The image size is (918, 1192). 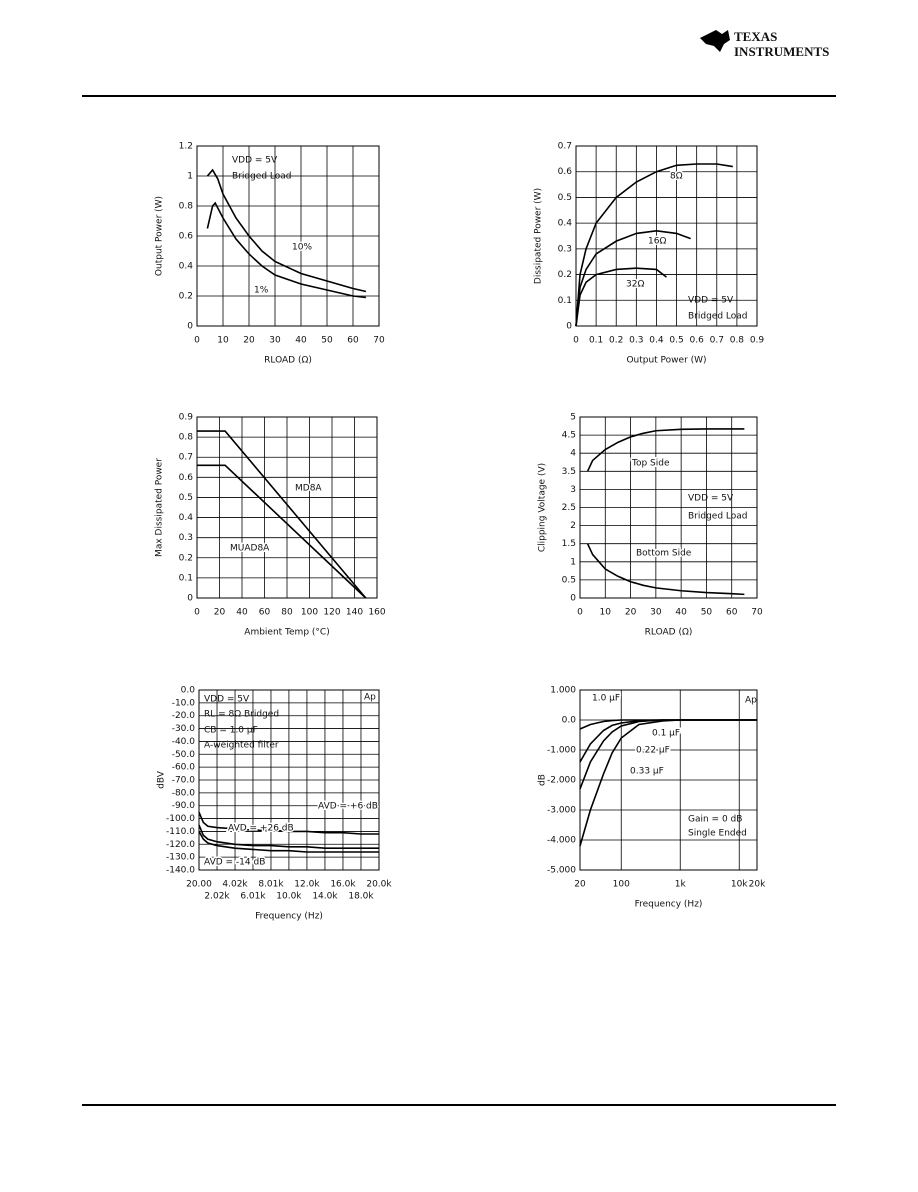 I want to click on series-label: 8Ω, so click(x=676, y=177).